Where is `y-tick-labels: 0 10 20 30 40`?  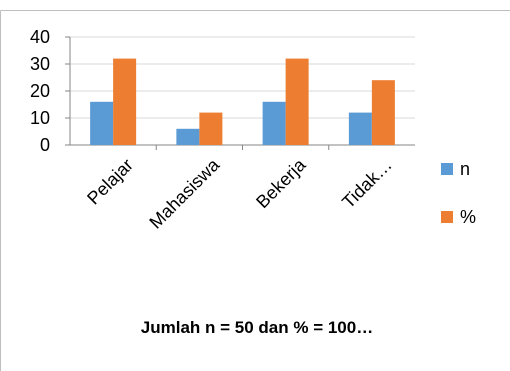 y-tick-labels: 0 10 20 30 40 is located at coordinates (50, 91).